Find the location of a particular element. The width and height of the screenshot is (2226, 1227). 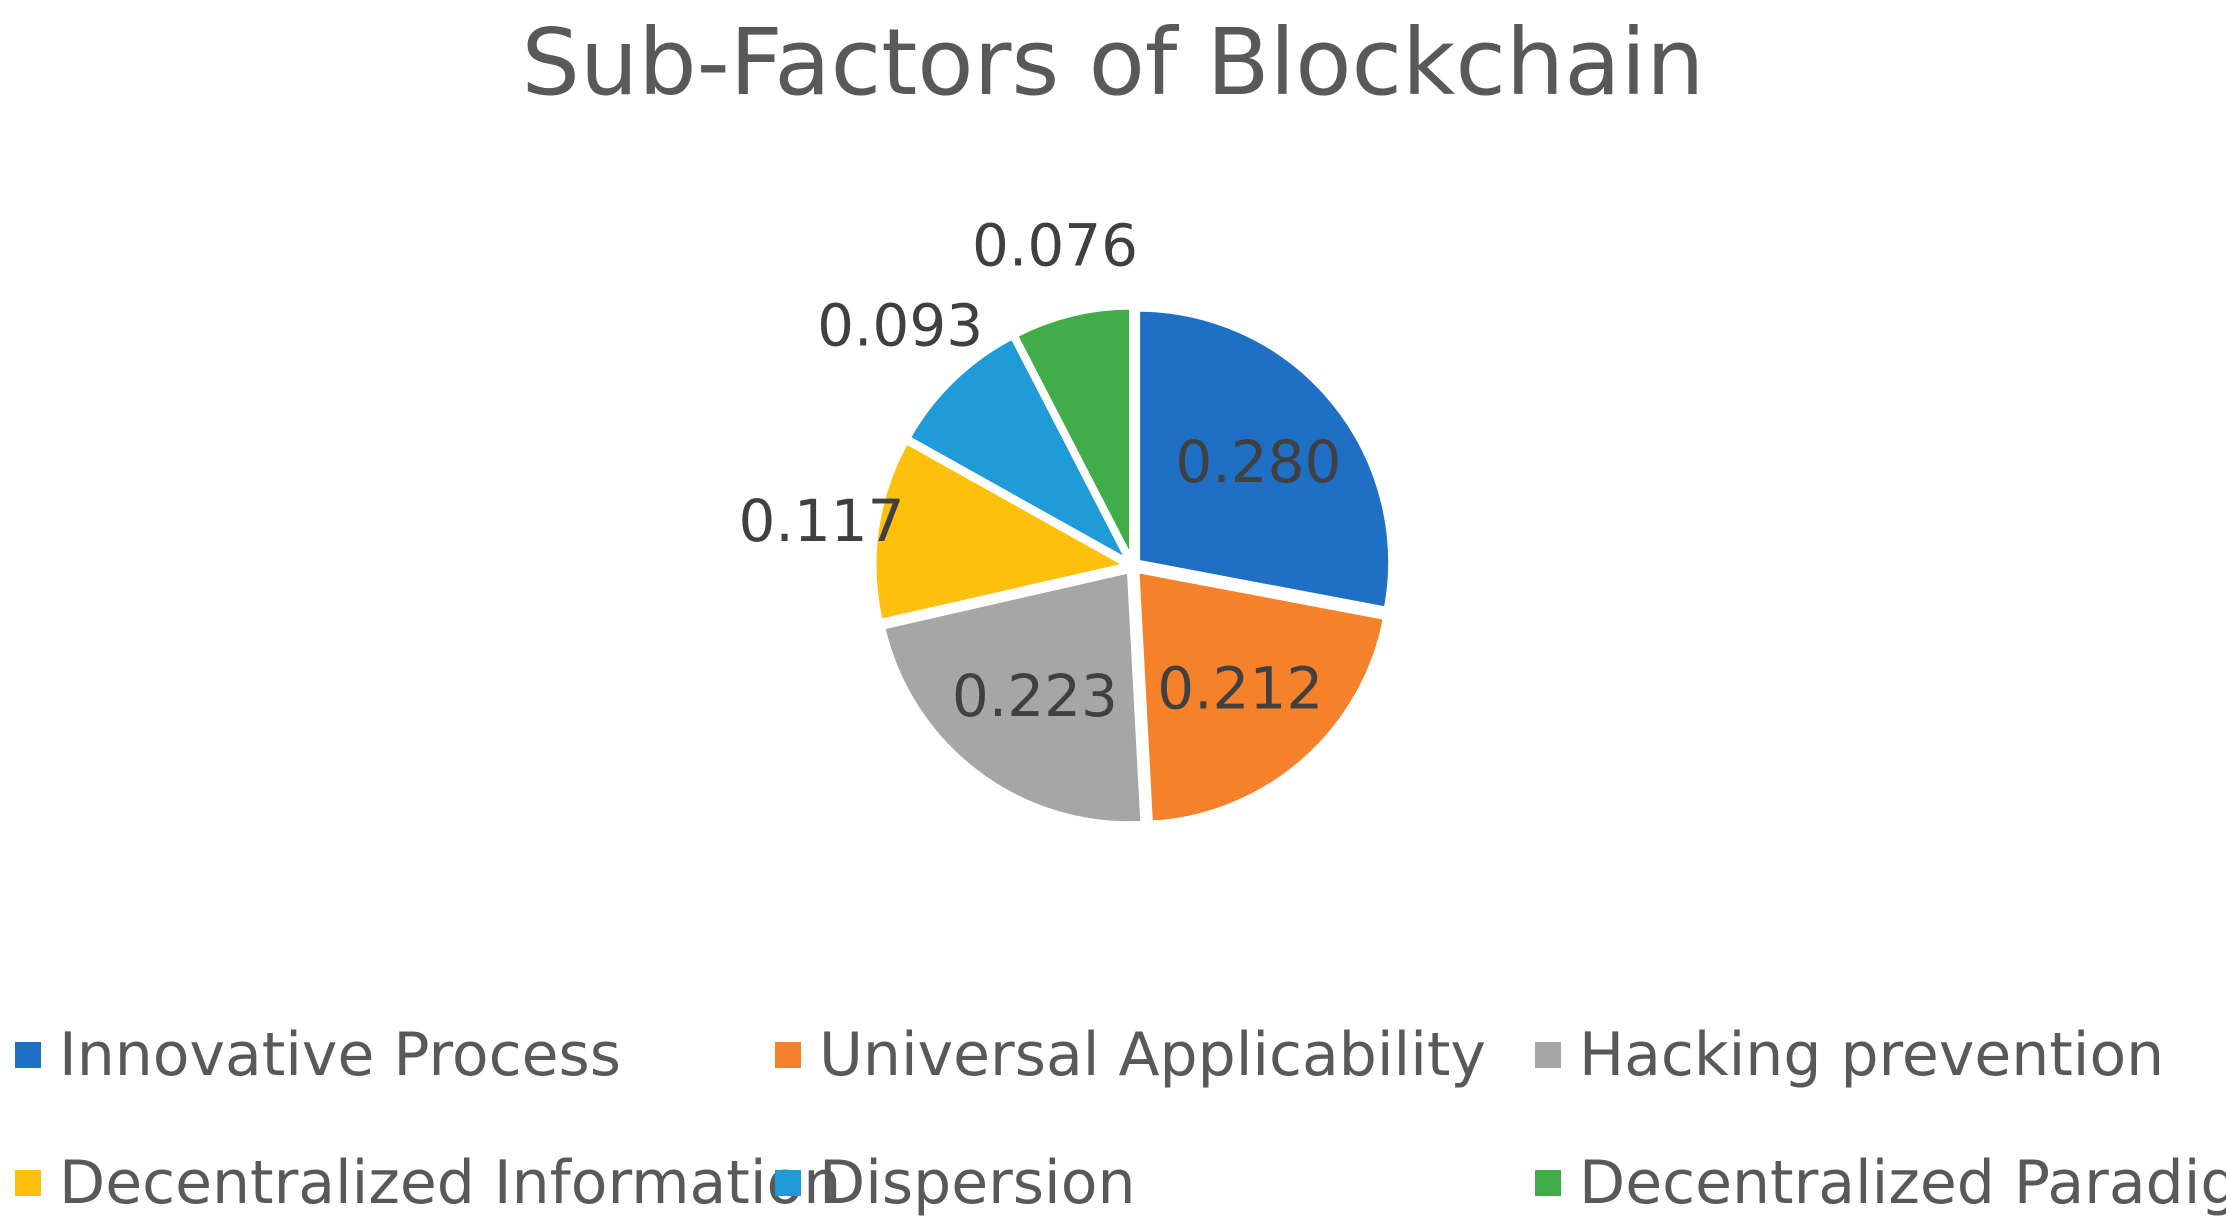

data-label-dispersion: 0.093 is located at coordinates (900, 325).